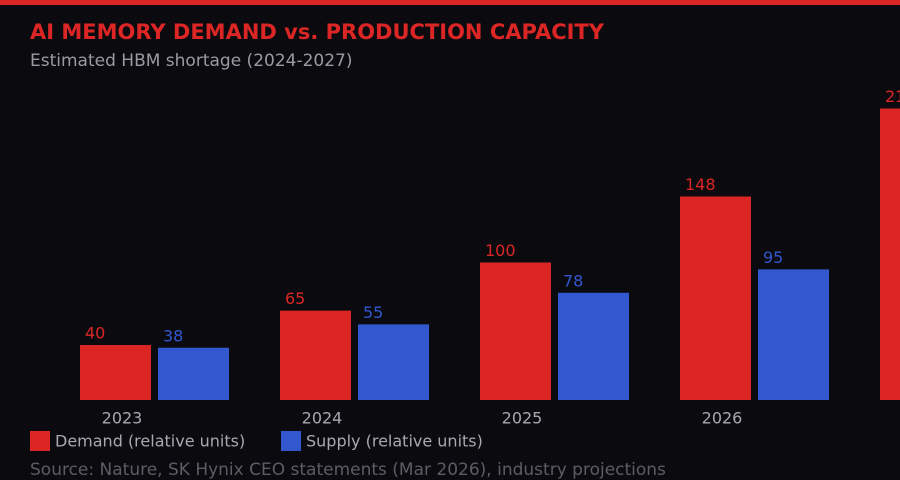 This screenshot has height=480, width=900. What do you see at coordinates (317, 32) in the screenshot?
I see `chart-title: AI MEMORY DEMAND vs. PRODUCTION CAPACITY` at bounding box center [317, 32].